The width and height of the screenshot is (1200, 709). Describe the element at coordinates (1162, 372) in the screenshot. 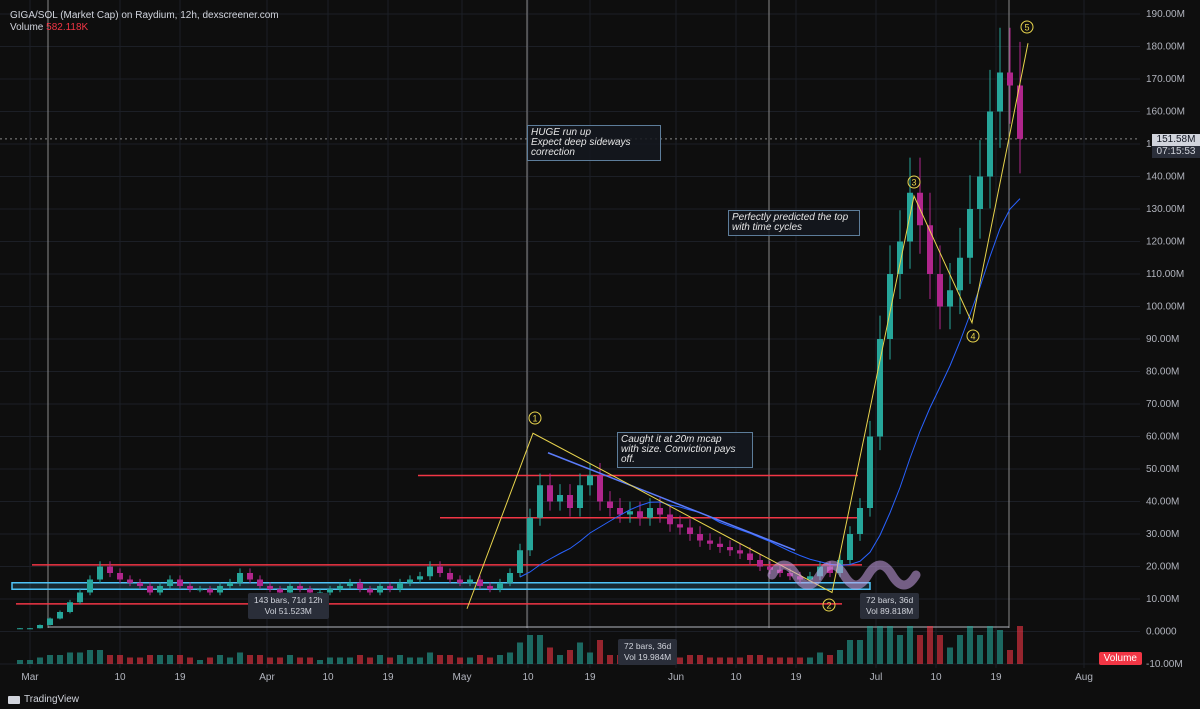

I see `y-tick-label: 80.00M` at that location.